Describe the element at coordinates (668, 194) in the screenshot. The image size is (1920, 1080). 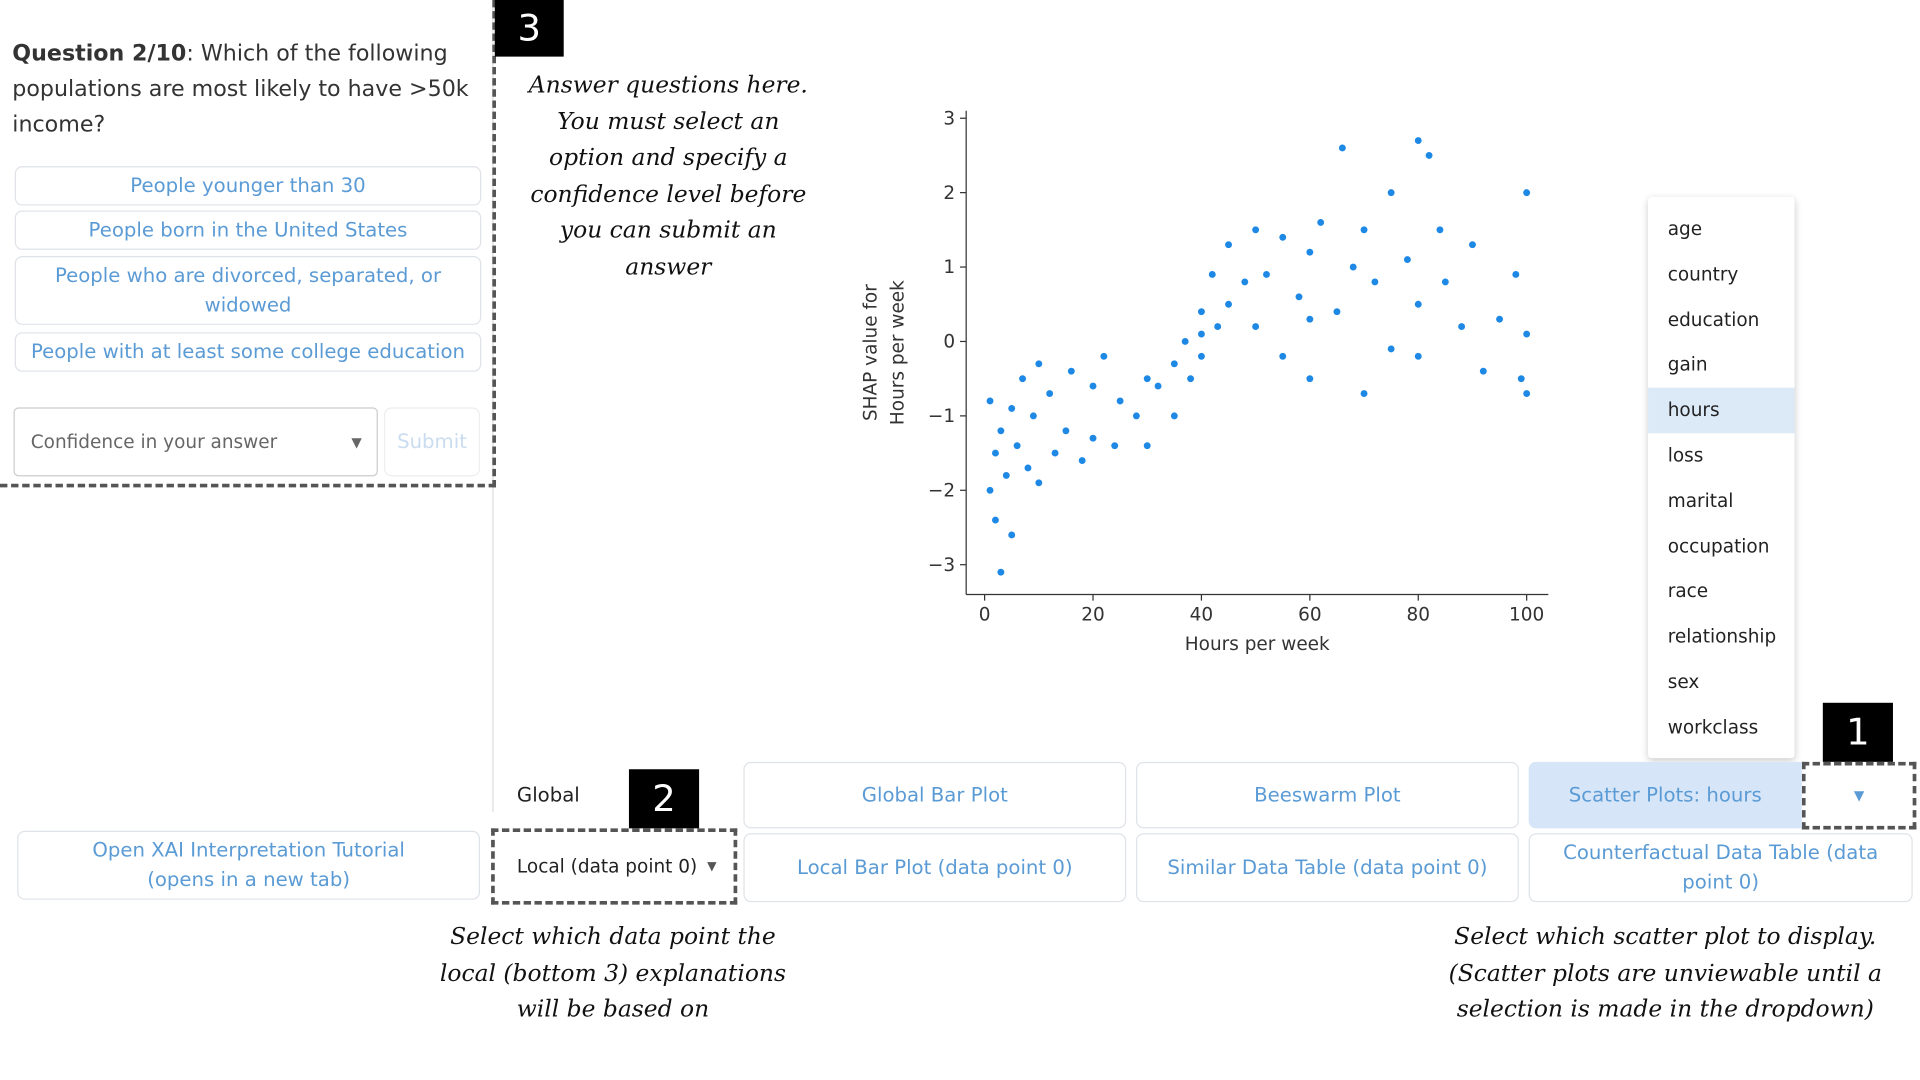
I see `annotation-line: confidence level before` at that location.